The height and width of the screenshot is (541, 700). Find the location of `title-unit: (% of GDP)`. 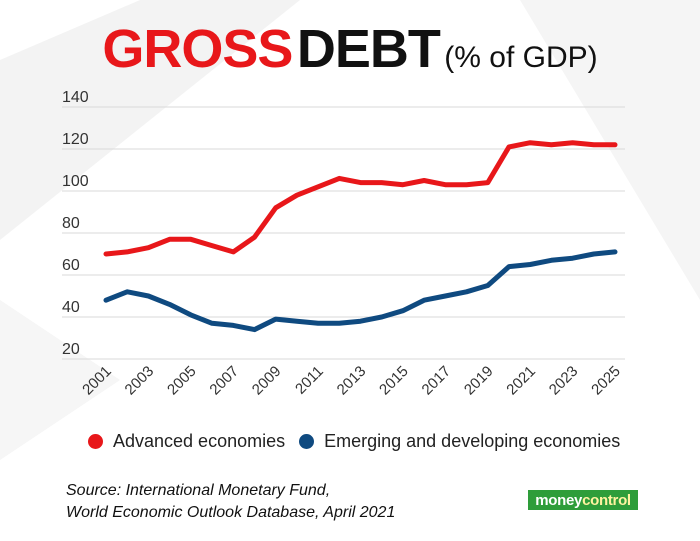

title-unit: (% of GDP) is located at coordinates (521, 57).